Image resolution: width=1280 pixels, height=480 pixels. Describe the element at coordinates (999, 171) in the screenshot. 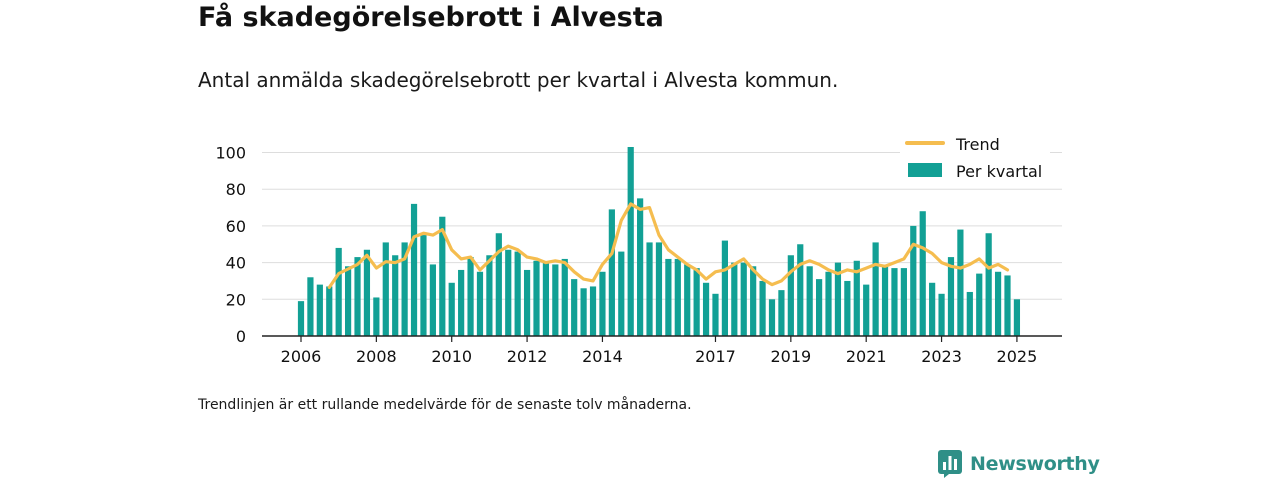

I see `legend-bar-label: Per kvartal` at that location.